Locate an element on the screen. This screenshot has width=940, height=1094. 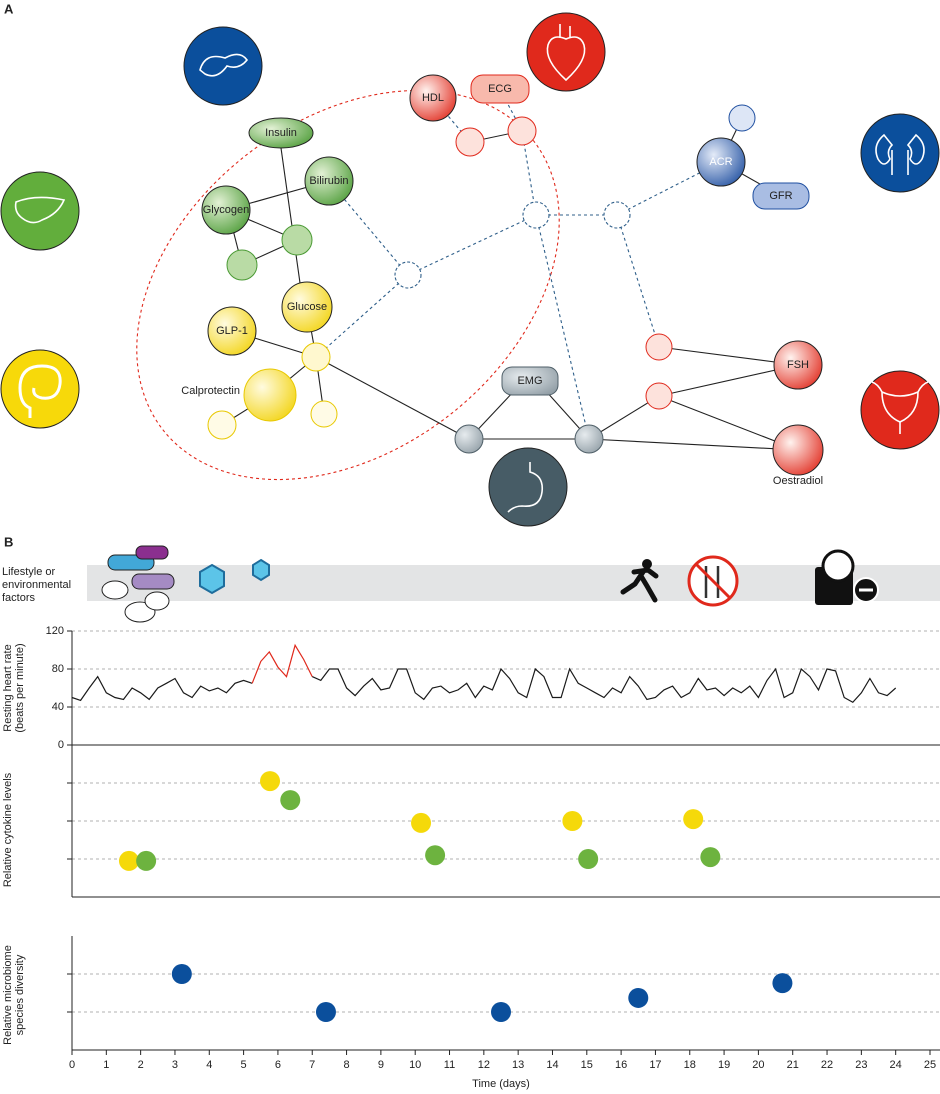
stomach-icon is located at coordinates (528, 487).